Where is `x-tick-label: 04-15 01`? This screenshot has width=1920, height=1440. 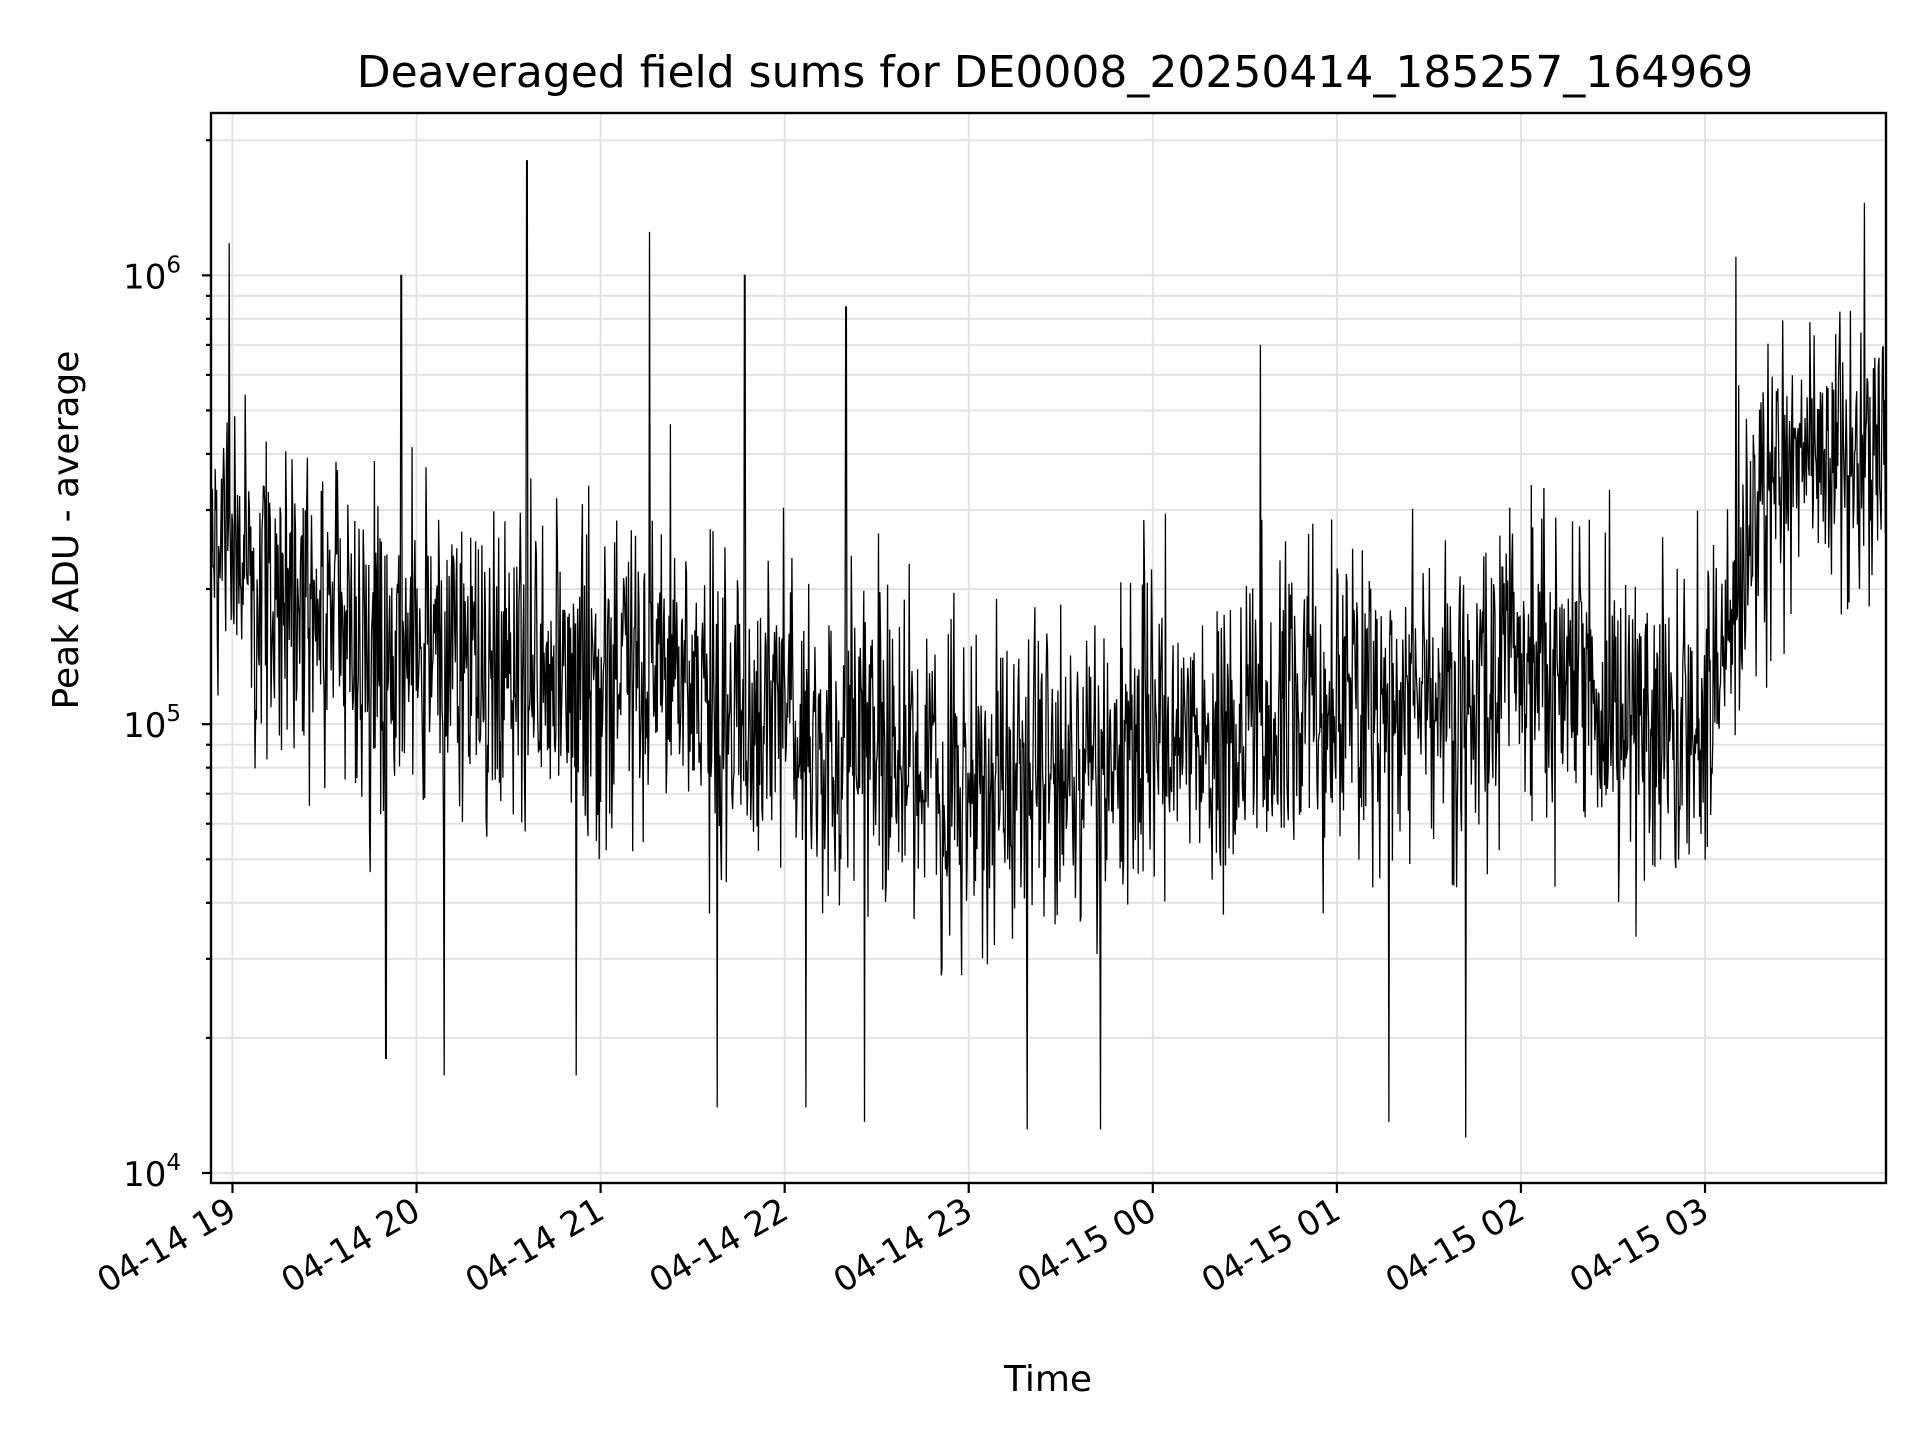
x-tick-label: 04-15 01 is located at coordinates (1271, 1245).